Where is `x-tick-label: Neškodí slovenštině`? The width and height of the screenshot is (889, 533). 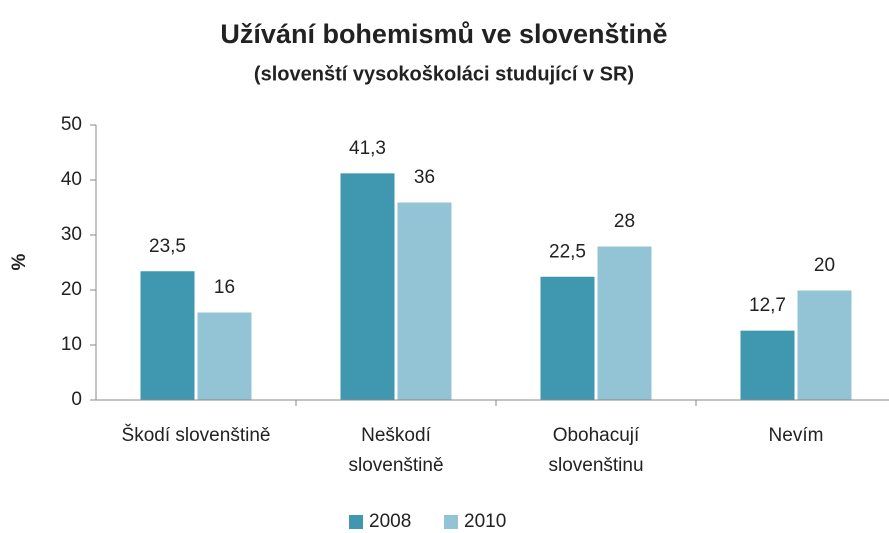
x-tick-label: Neškodí slovenštině is located at coordinates (395, 450).